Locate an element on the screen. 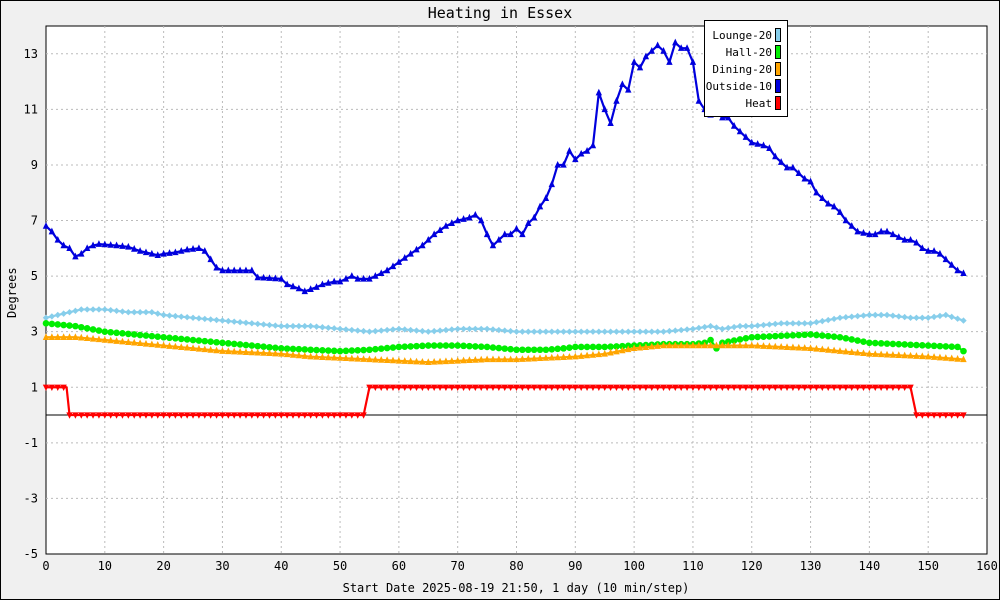 This screenshot has width=1000, height=600. y-tick-label: 9 is located at coordinates (34, 165).